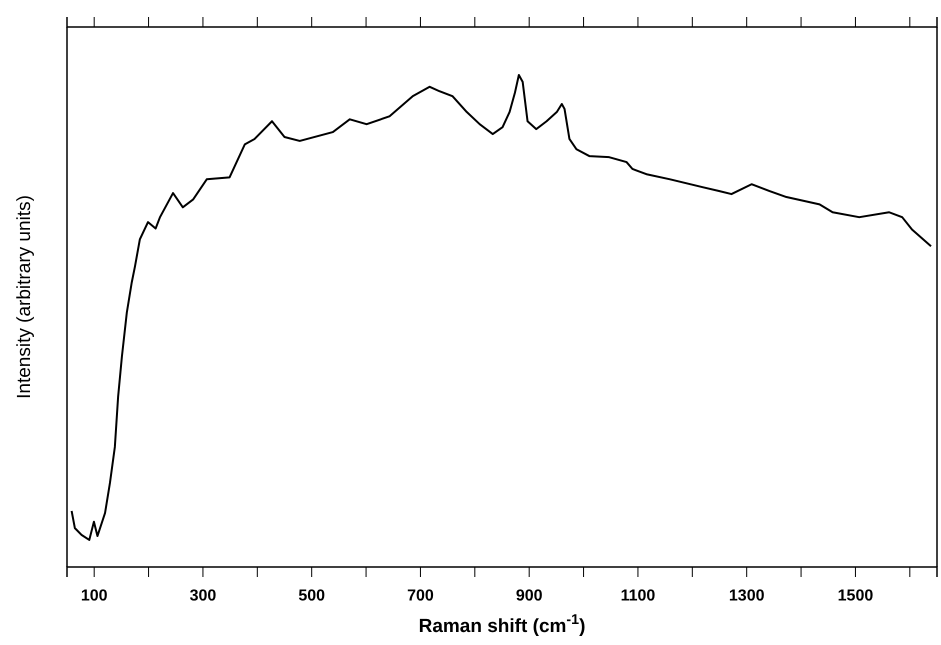 This screenshot has height=645, width=941. I want to click on x-axis-title: Raman shift (cm$^{-1}$), so click(502, 624).